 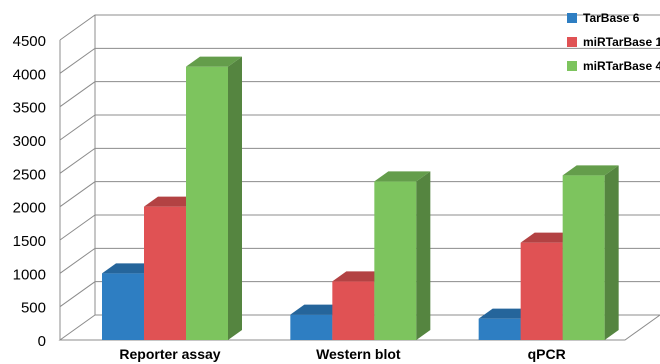 What do you see at coordinates (29, 108) in the screenshot?
I see `y-tick-label: 3500` at bounding box center [29, 108].